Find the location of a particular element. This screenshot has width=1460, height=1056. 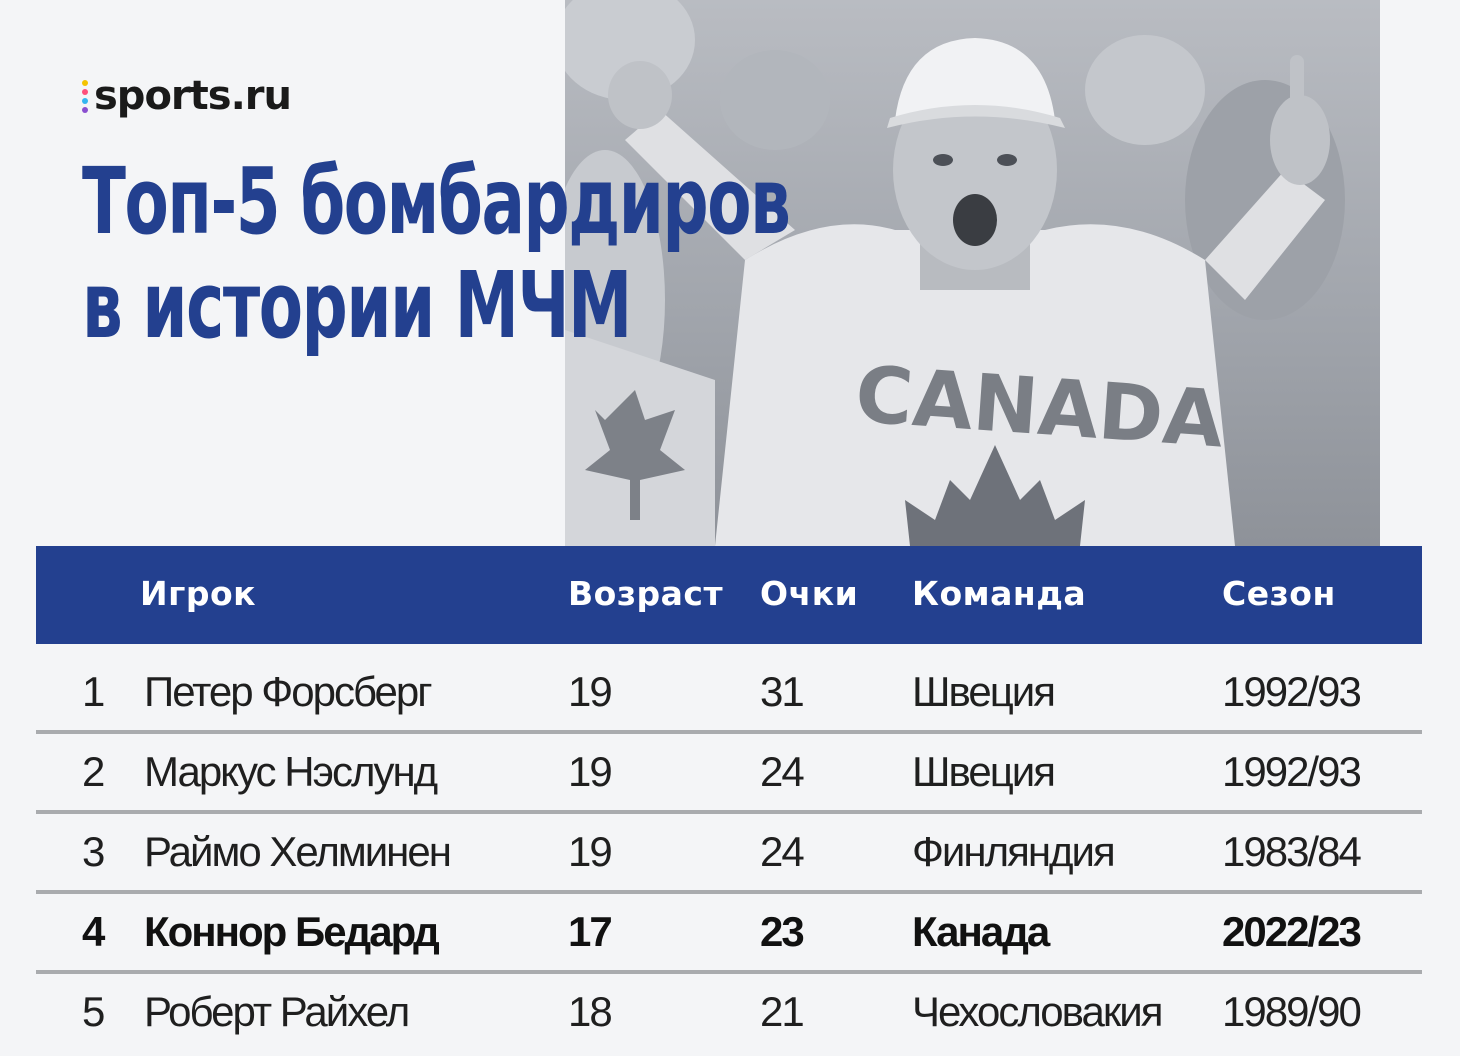

table-row: 3 Раймо Хелминен 19 24 Финляндия 1983/84 is located at coordinates (729, 854).